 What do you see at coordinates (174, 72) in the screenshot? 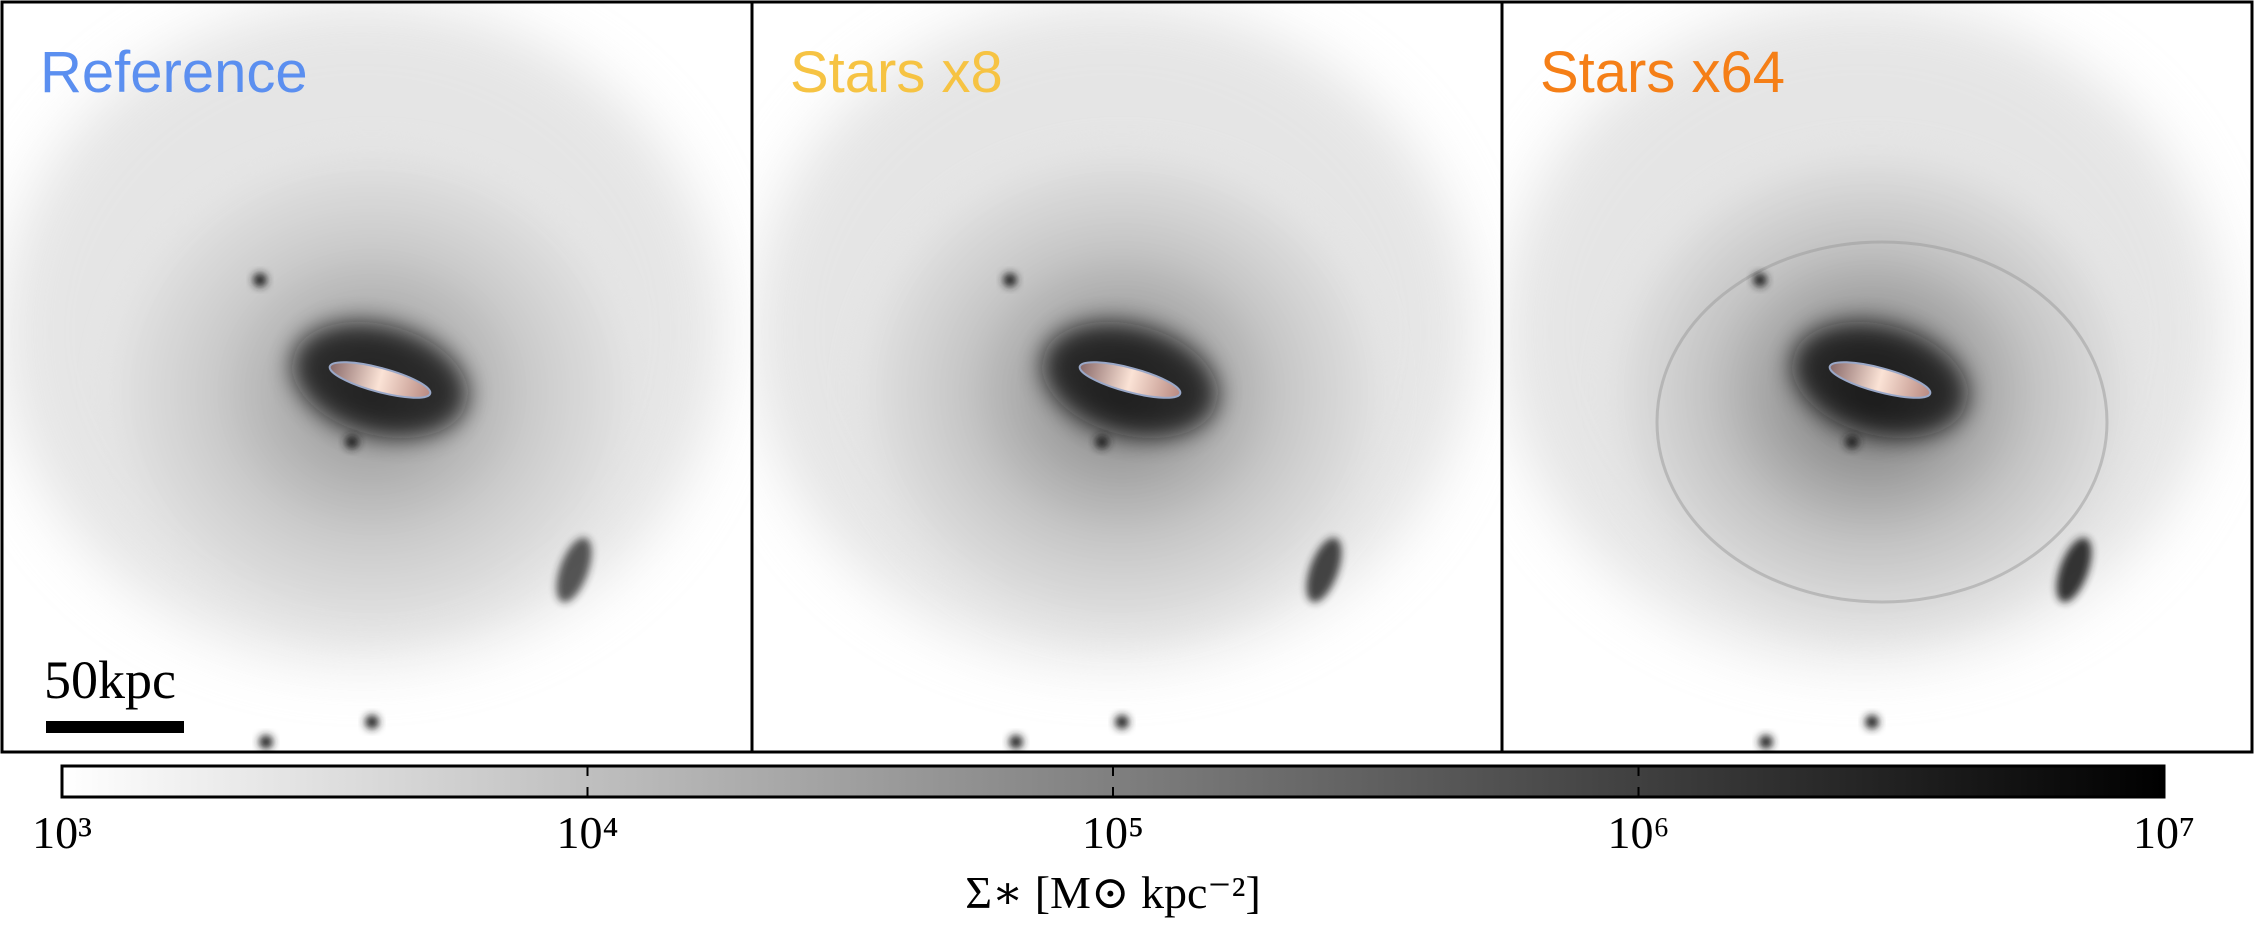
I see `panel-label: Reference` at bounding box center [174, 72].